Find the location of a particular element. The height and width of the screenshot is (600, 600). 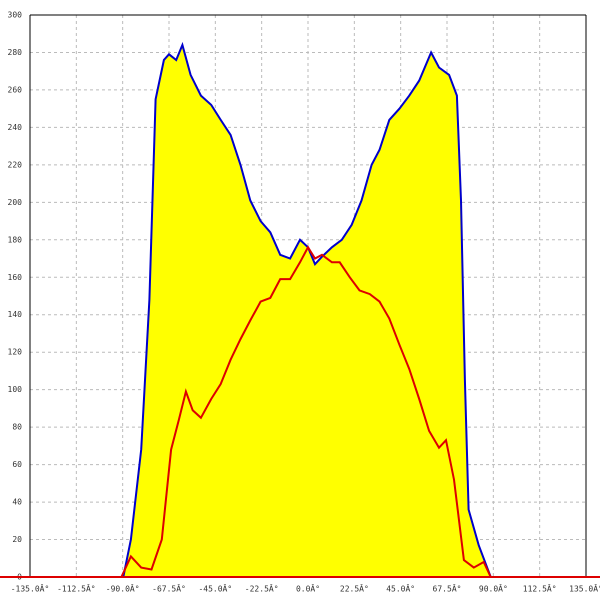

y-tick-label: 180 is located at coordinates (15, 239).